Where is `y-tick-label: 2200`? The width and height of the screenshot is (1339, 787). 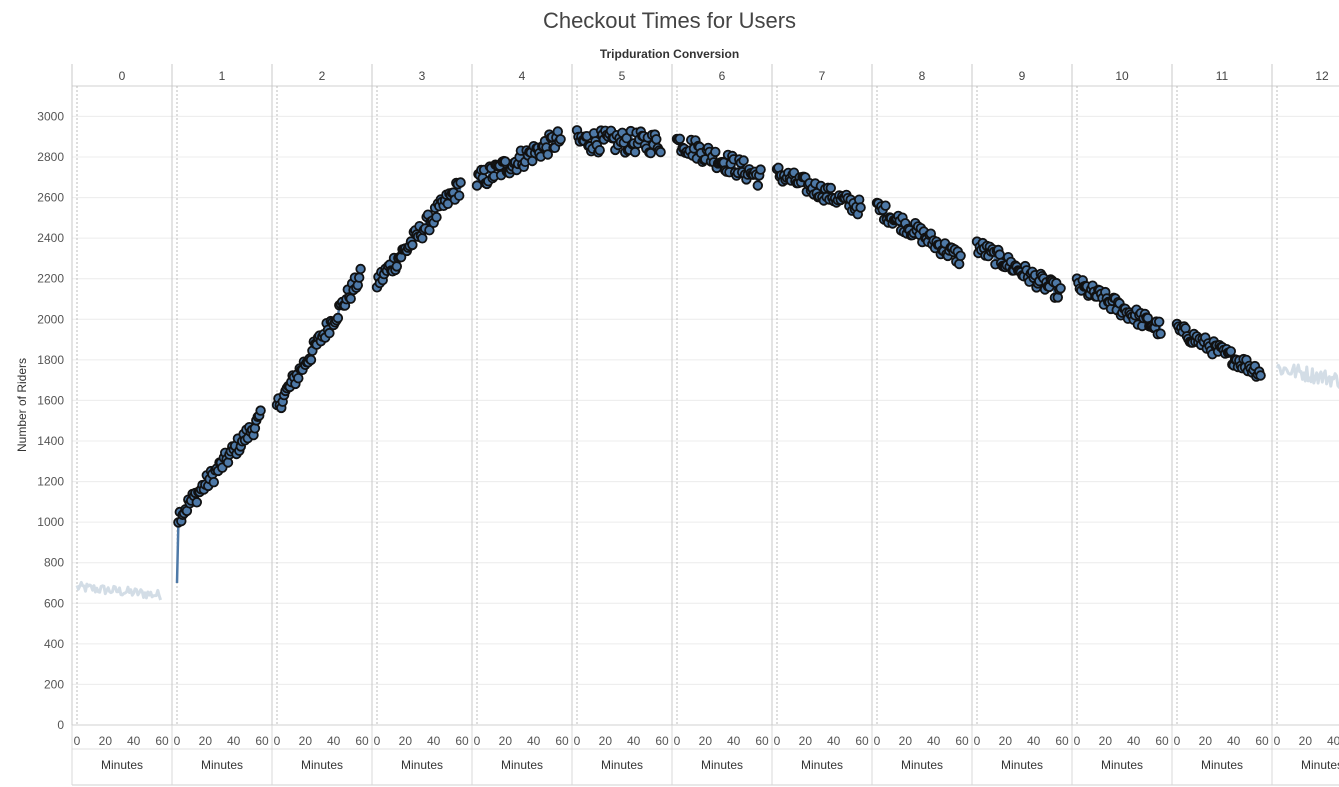 y-tick-label: 2200 is located at coordinates (50, 279).